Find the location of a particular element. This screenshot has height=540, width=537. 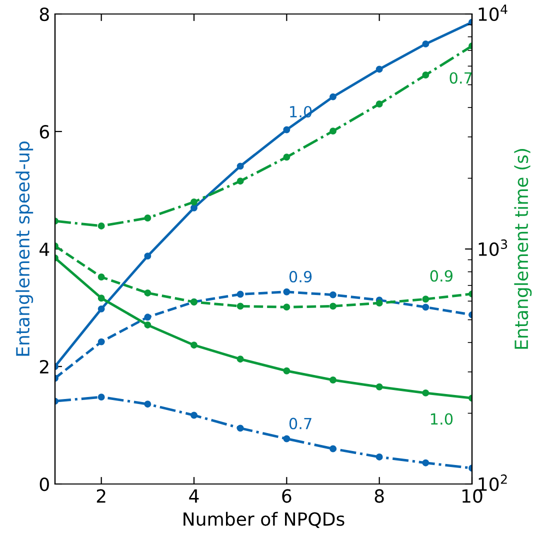

x-tick-label: 10 is located at coordinates (472, 496).